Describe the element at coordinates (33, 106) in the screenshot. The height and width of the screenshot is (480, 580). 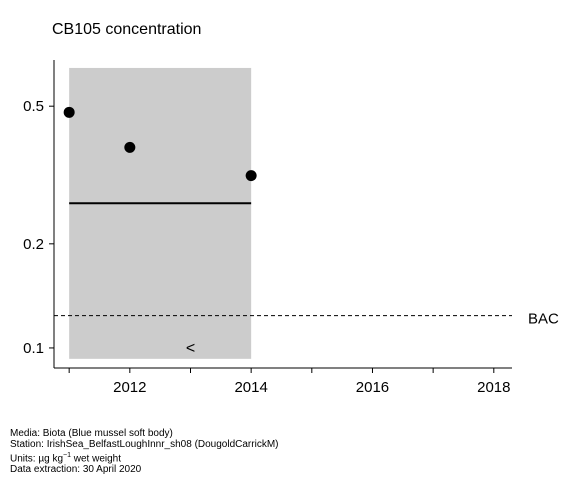
I see `y-tick-label: 0.5` at that location.